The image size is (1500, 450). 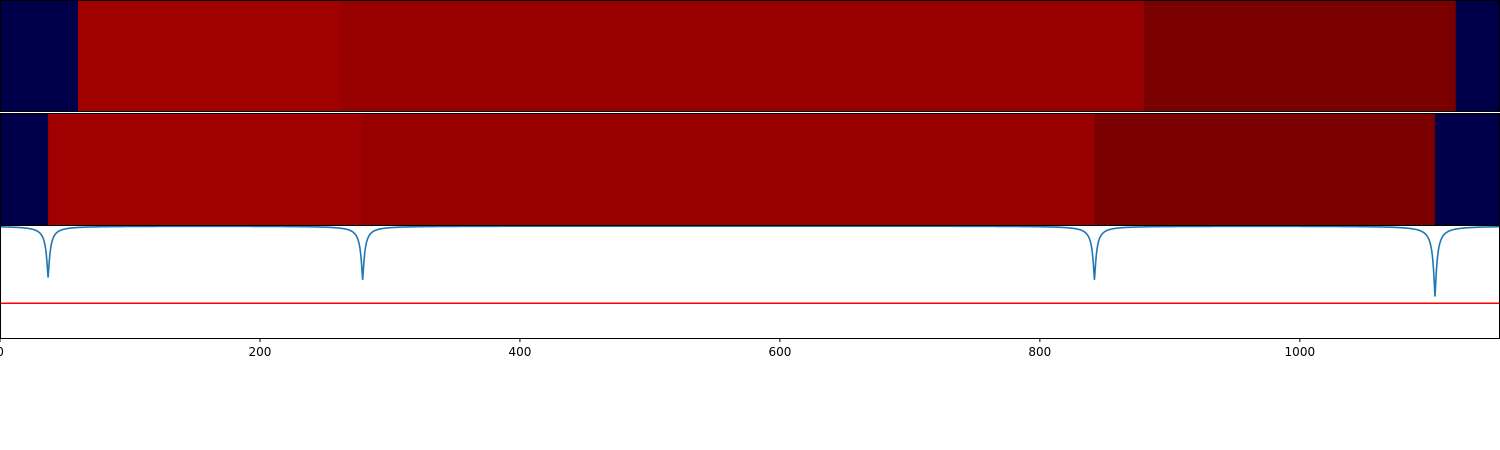 I want to click on x-tick-label-200: 200, so click(x=260, y=352).